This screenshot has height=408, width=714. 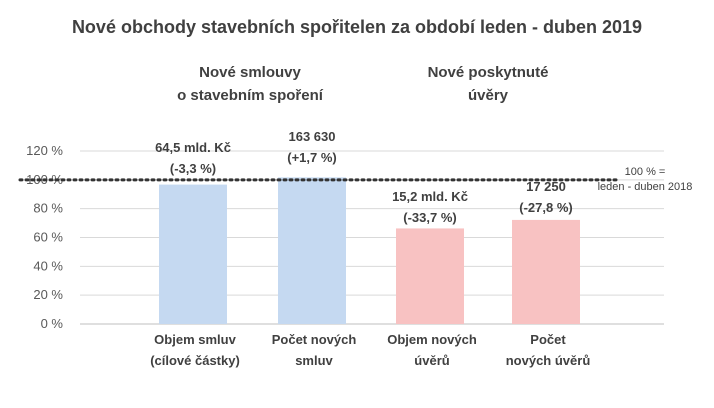 What do you see at coordinates (193, 158) in the screenshot?
I see `data-label: 64,5 mld. Kč (-3,3 %)` at bounding box center [193, 158].